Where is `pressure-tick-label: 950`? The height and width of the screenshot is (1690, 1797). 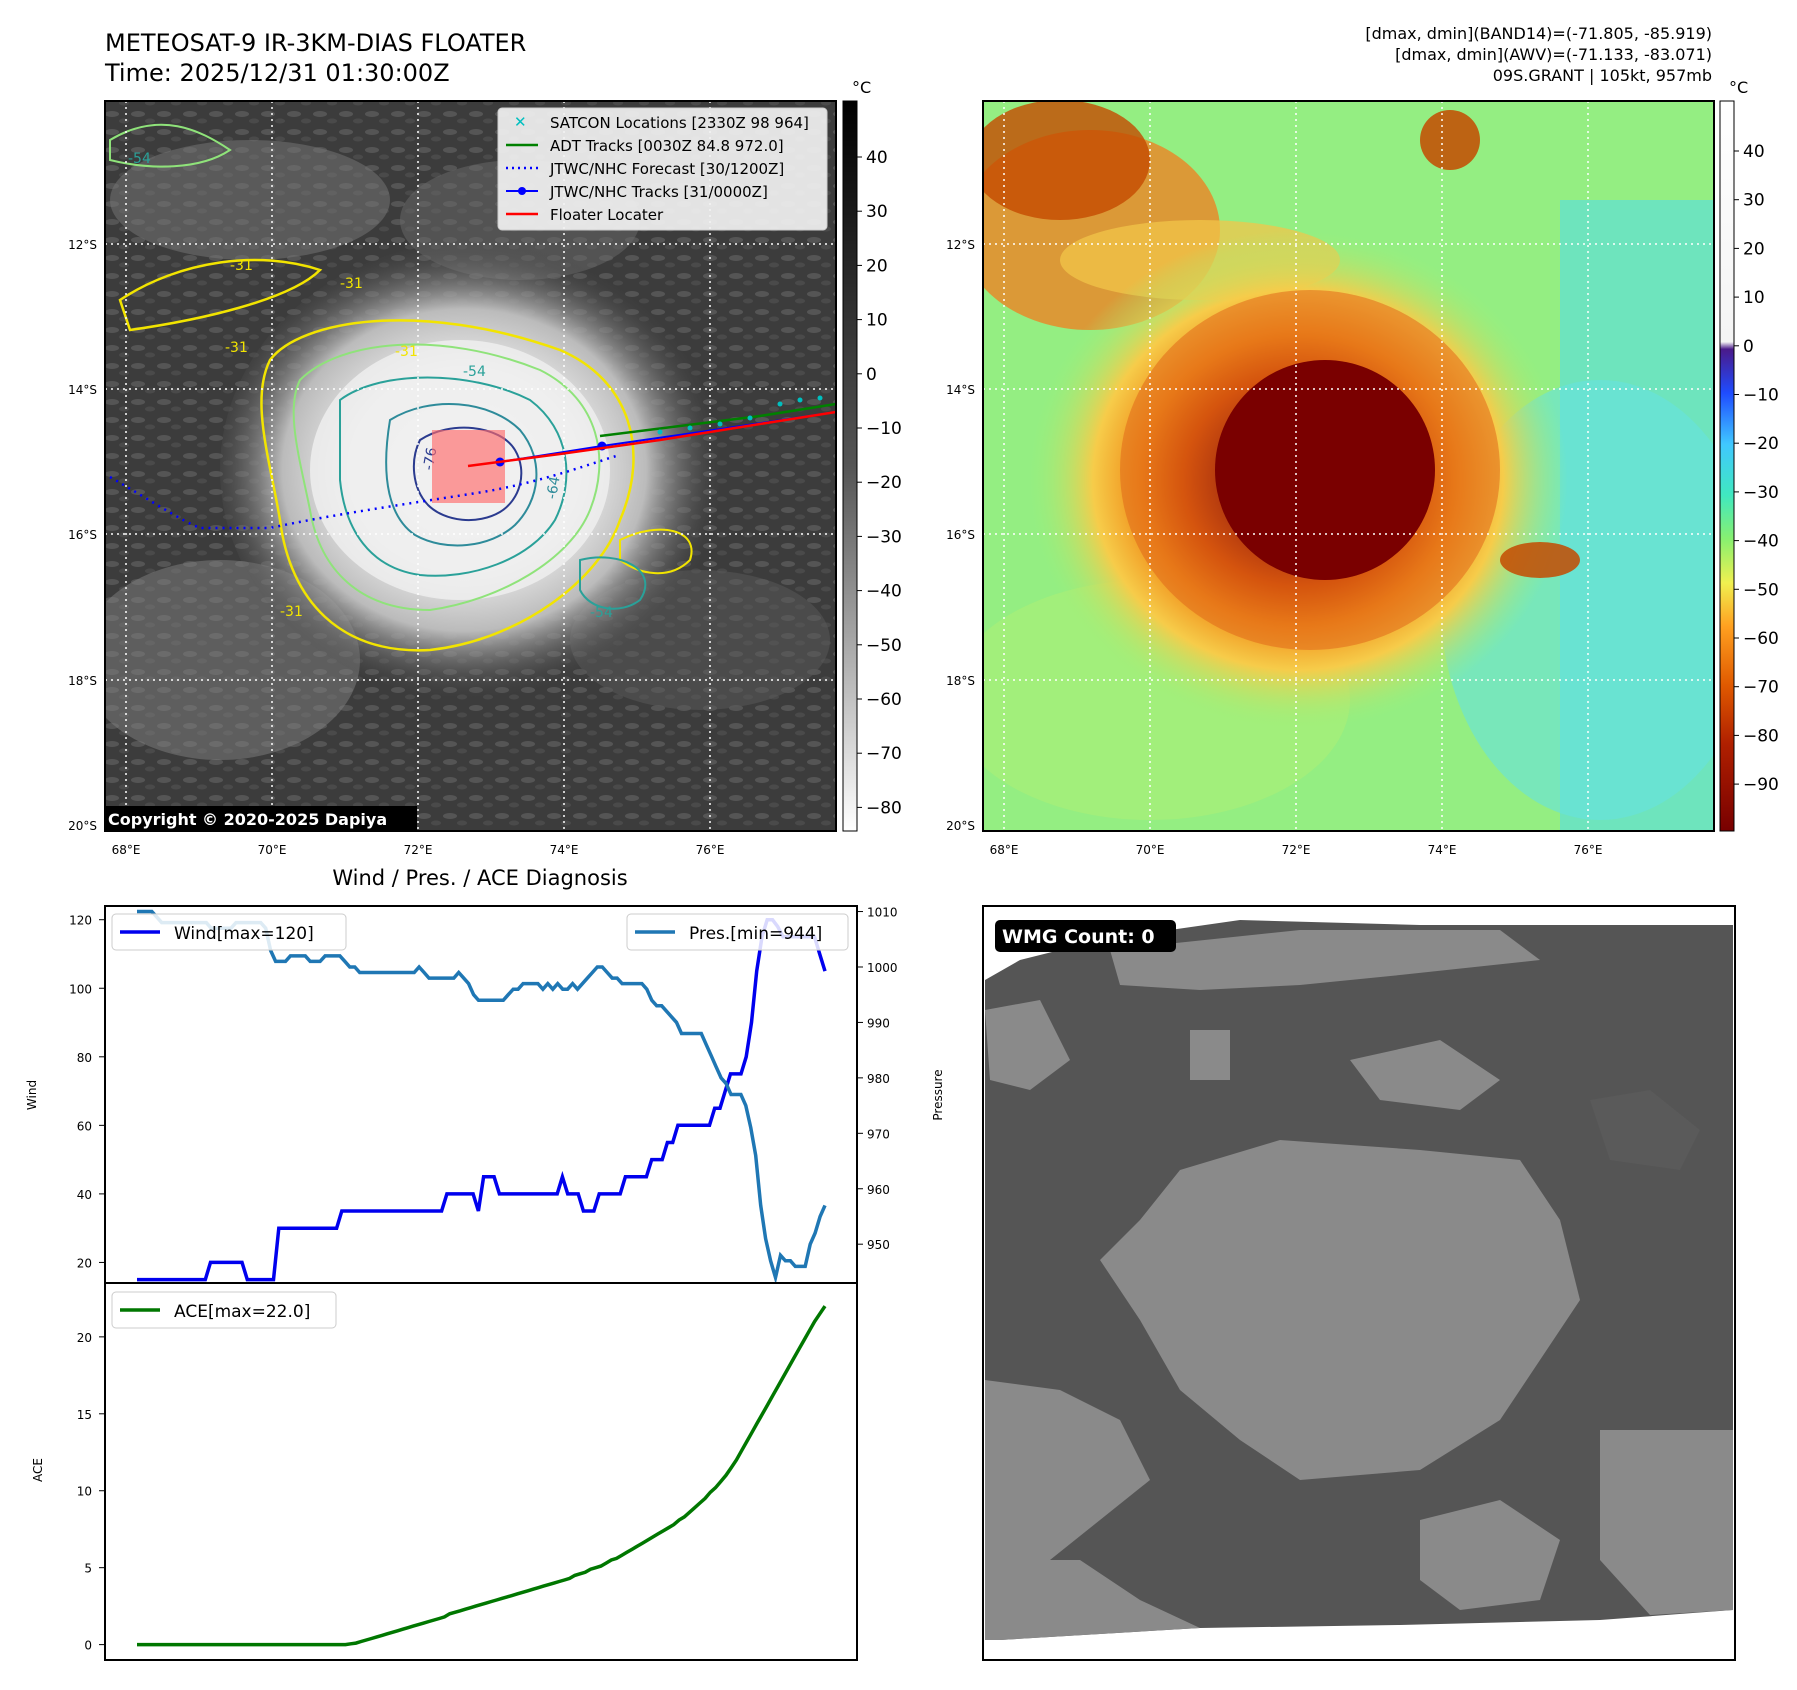 pressure-tick-label: 950 is located at coordinates (878, 1245).